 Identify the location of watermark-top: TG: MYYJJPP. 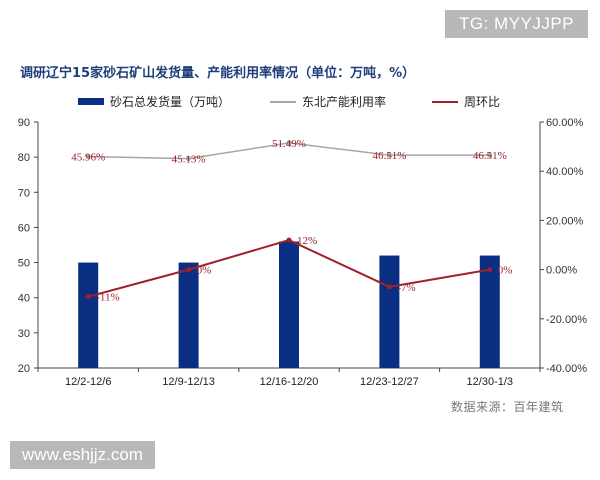
(516, 24).